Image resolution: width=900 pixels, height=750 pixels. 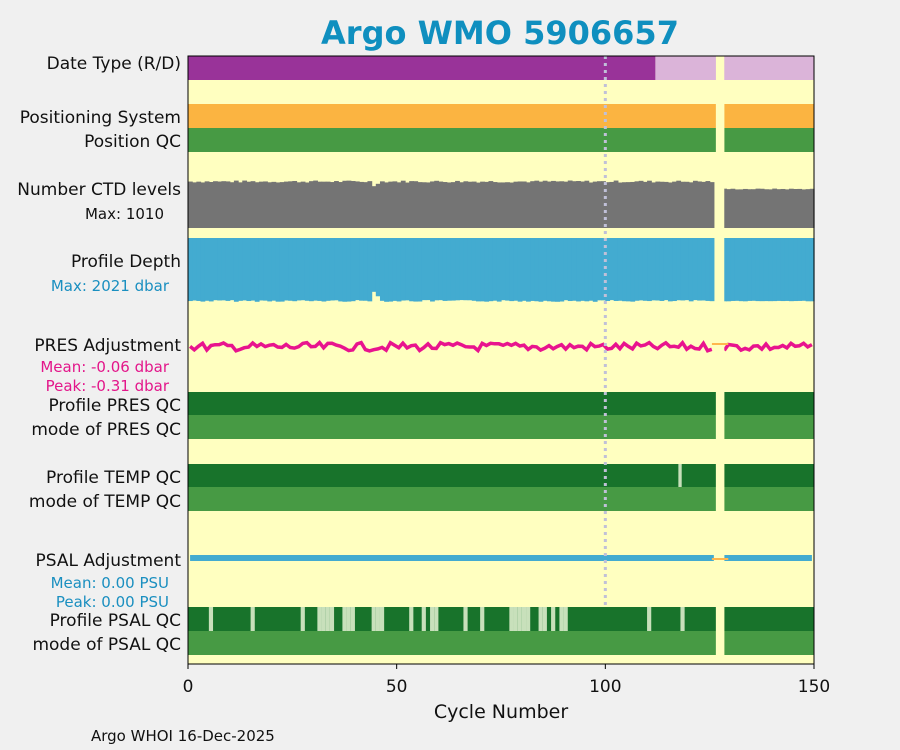 What do you see at coordinates (501, 712) in the screenshot?
I see `x-axis-label: Cycle Number` at bounding box center [501, 712].